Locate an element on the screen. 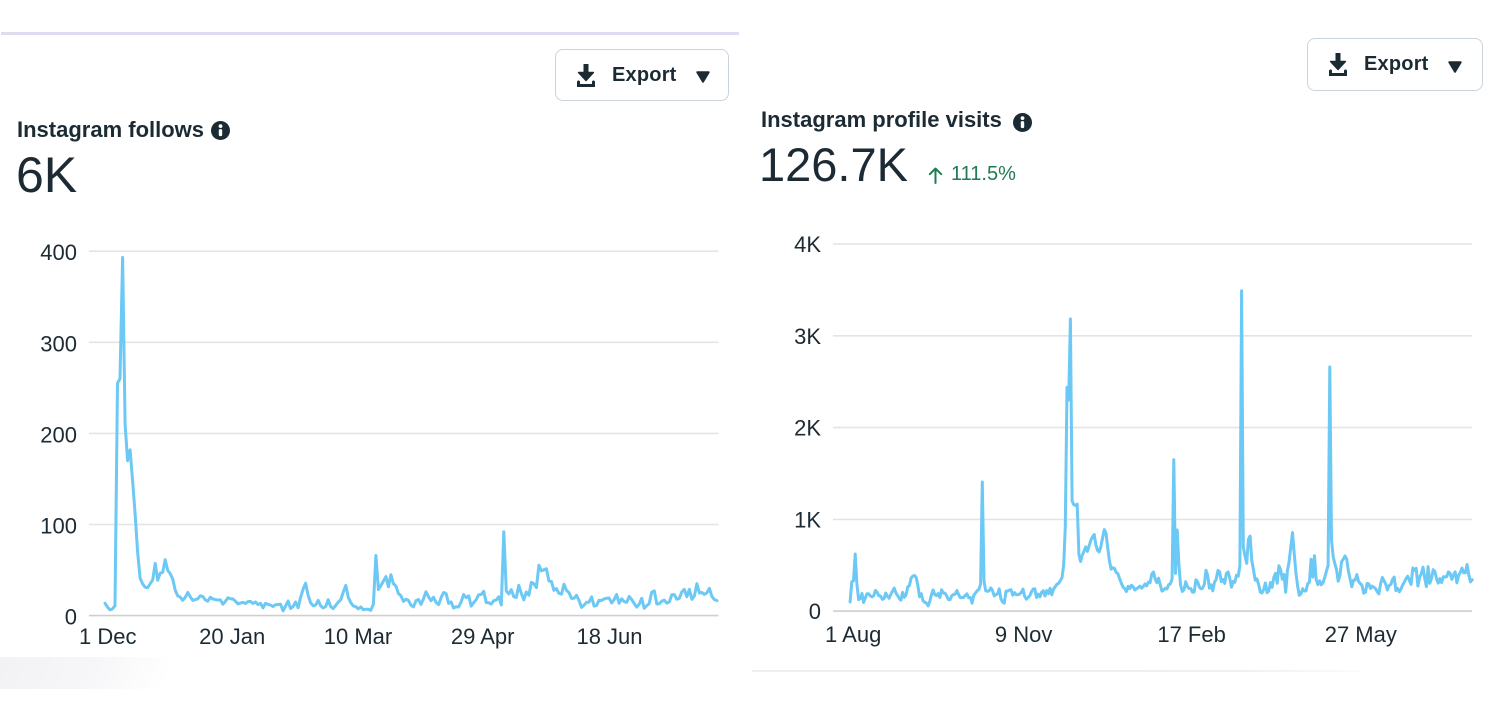  svg-text: 2K is located at coordinates (807, 428).